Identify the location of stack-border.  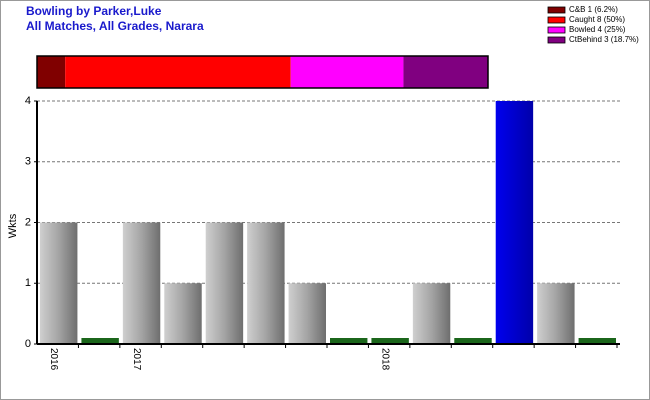
(262, 72).